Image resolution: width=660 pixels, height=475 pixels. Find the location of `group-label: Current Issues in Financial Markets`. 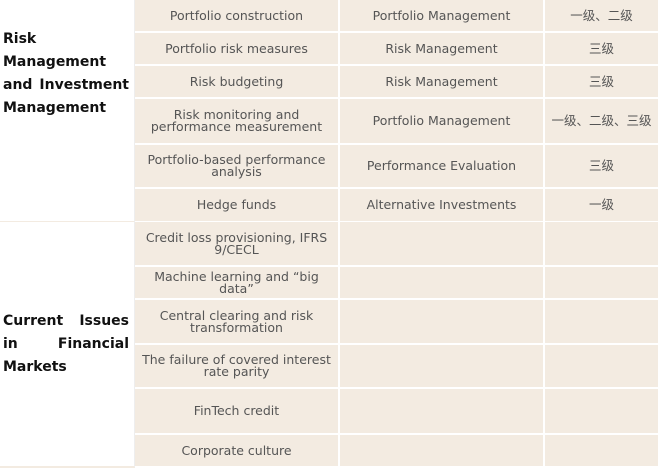

group-label: Current Issues in Financial Markets is located at coordinates (67, 345).